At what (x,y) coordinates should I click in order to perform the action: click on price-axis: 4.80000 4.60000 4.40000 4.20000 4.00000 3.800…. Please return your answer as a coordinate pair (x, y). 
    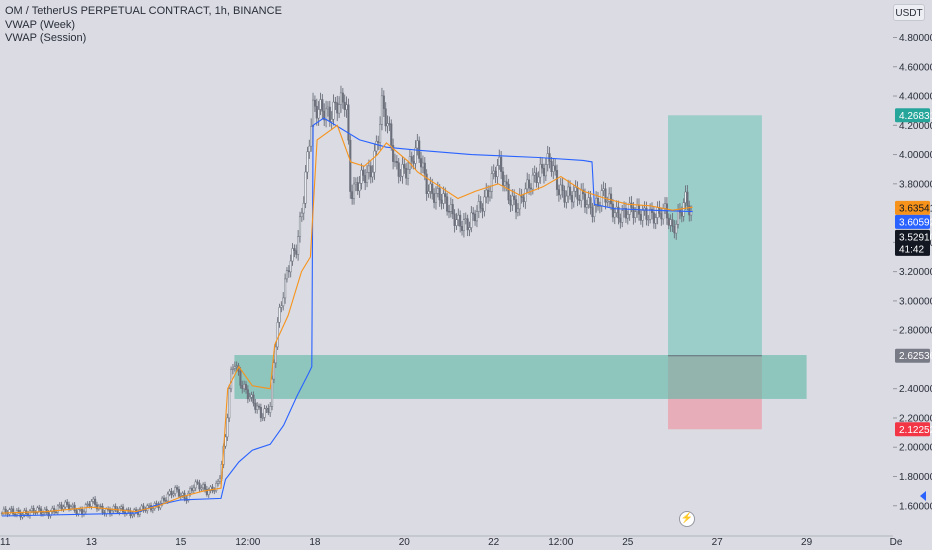
    Looking at the image, I should click on (912, 272).